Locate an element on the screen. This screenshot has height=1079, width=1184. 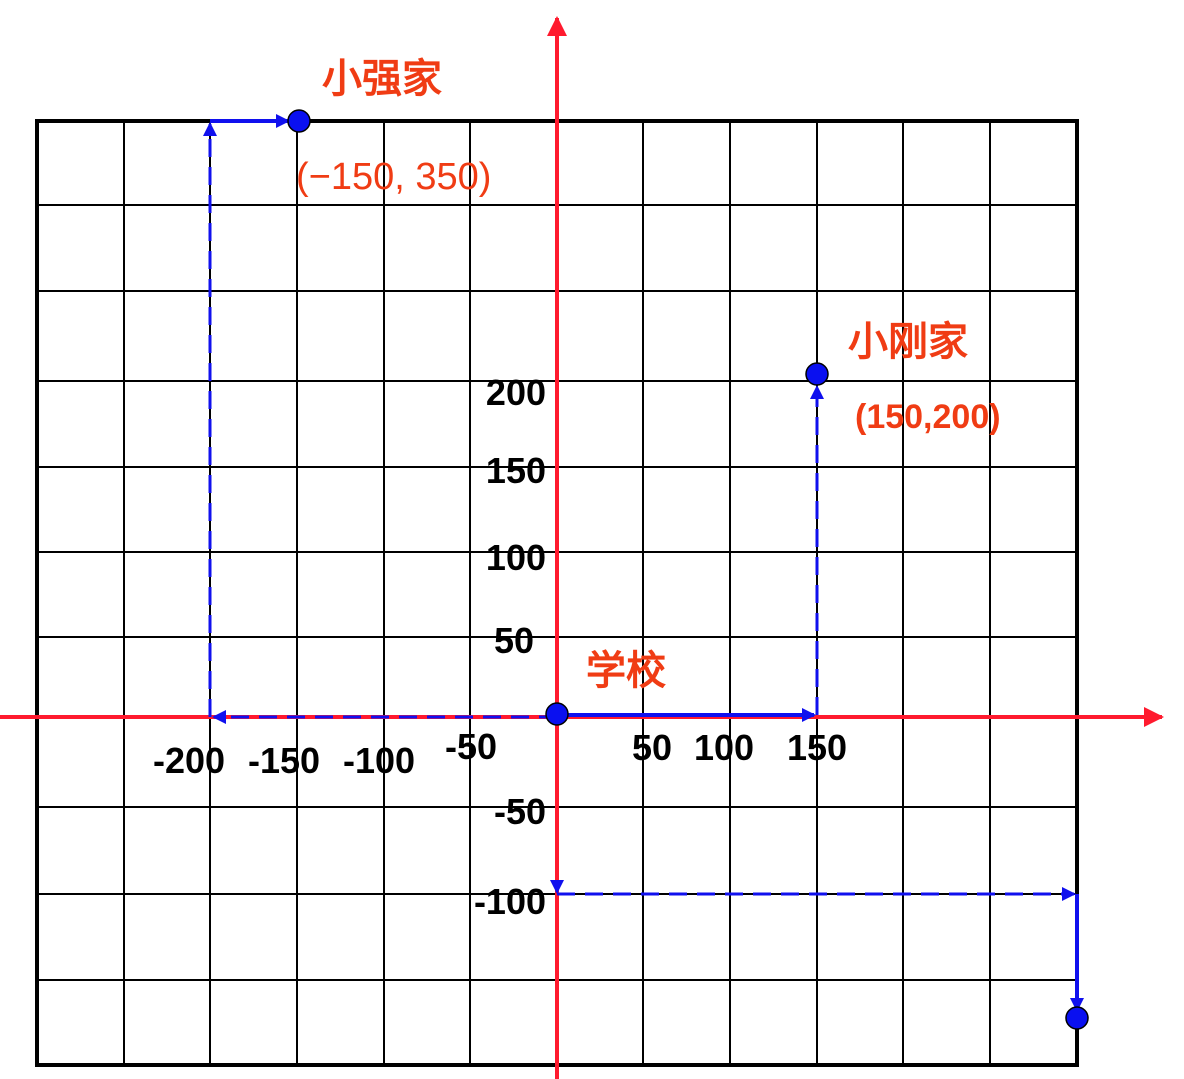
label-school-name: 学校 is located at coordinates (626, 671).